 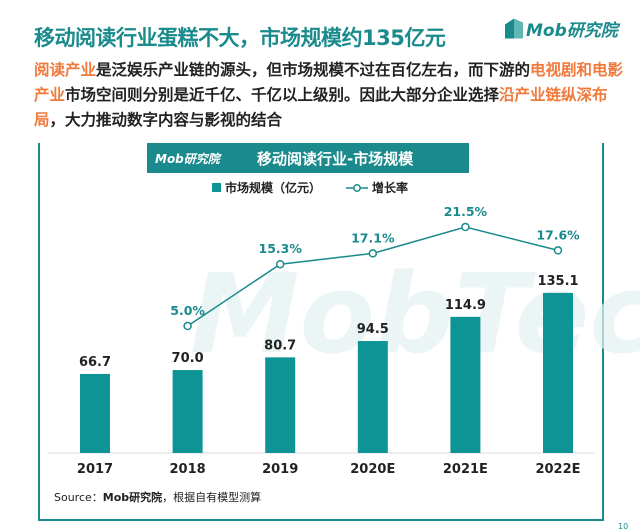 What do you see at coordinates (373, 237) in the screenshot?
I see `growth-value-label: 17.1%` at bounding box center [373, 237].